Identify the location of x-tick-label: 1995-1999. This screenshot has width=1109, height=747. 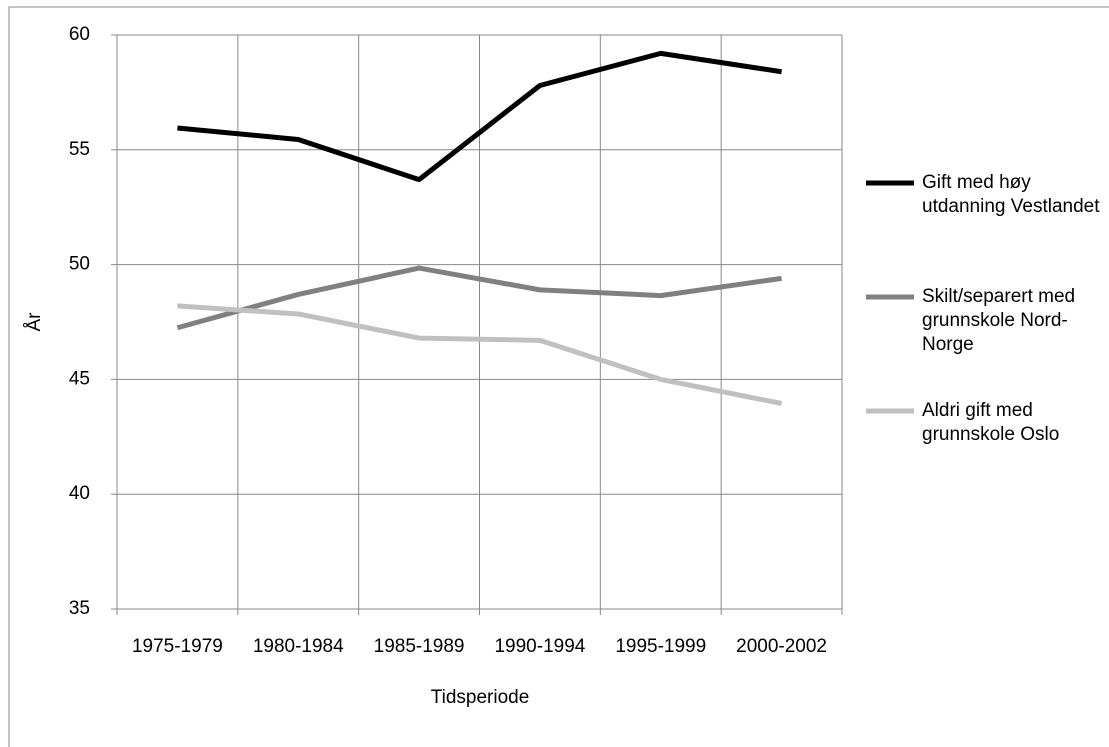
(660, 646).